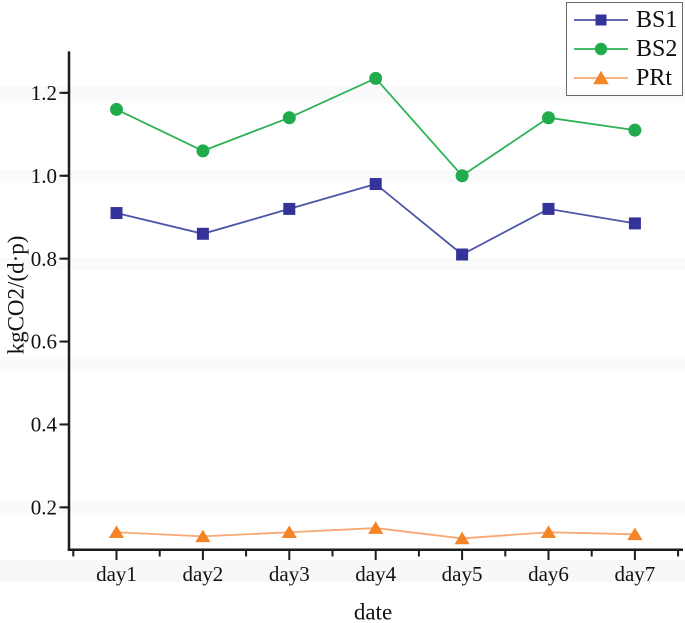  Describe the element at coordinates (462, 574) in the screenshot. I see `x-tick-label: day5` at that location.